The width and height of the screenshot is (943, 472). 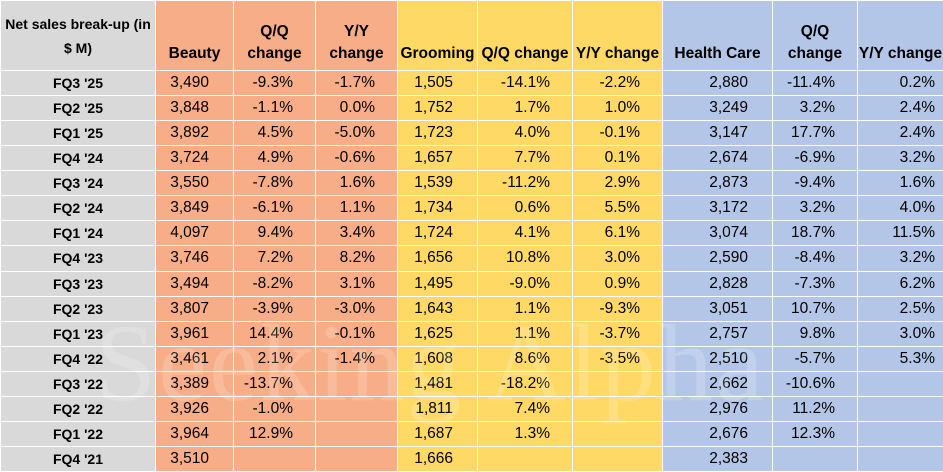 What do you see at coordinates (617, 258) in the screenshot?
I see `grooming-yy-value: 3.0%` at bounding box center [617, 258].